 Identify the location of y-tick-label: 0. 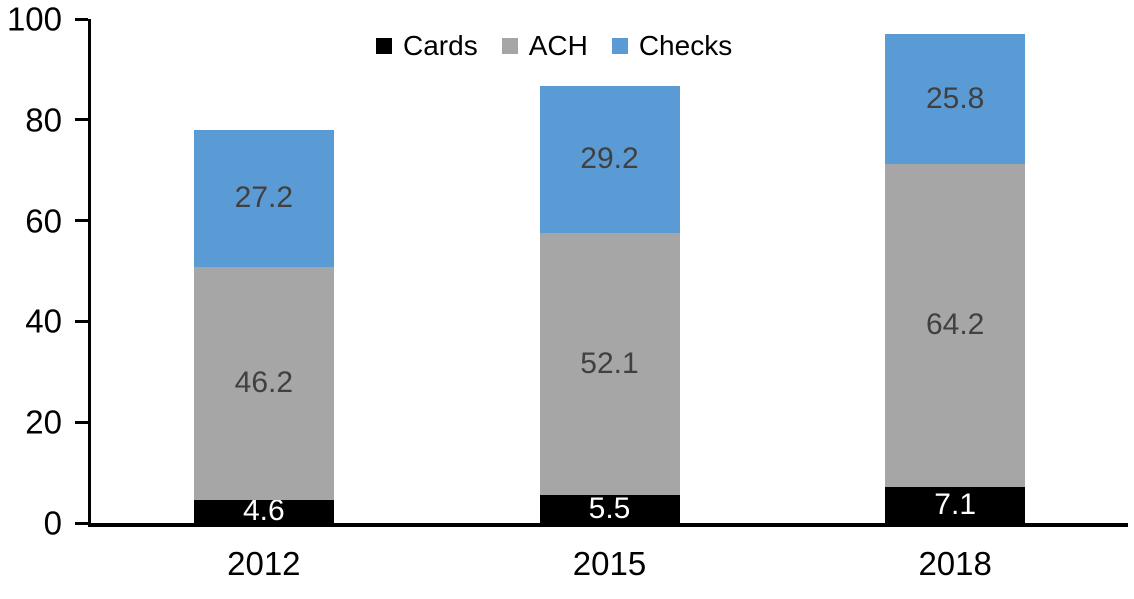
(52, 523).